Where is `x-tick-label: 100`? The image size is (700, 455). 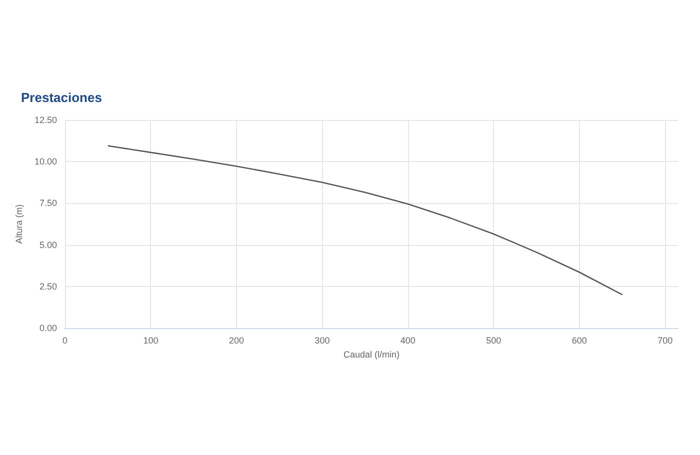
x-tick-label: 100 is located at coordinates (150, 341).